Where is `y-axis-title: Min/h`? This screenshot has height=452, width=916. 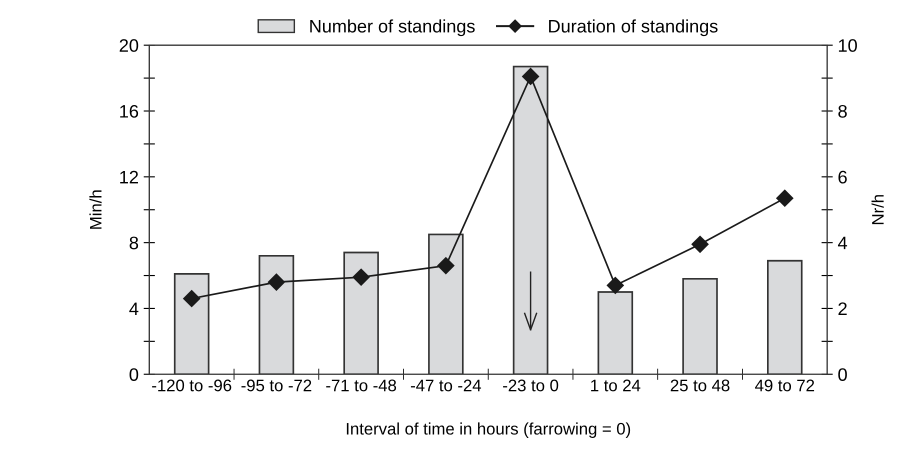 y-axis-title: Min/h is located at coordinates (95, 209).